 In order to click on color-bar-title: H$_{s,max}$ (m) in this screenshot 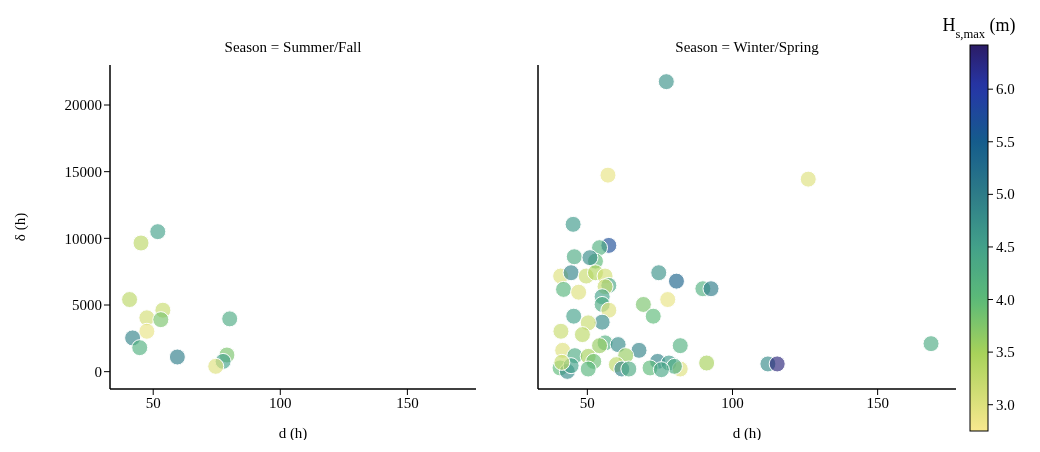, I will do `click(979, 28)`.